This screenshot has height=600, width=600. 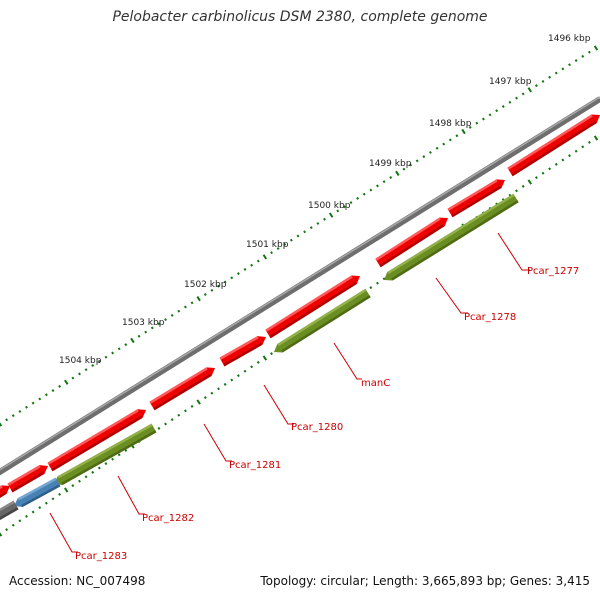 I want to click on gene-label-pcar-1280: Pcar_1280, so click(x=317, y=427).